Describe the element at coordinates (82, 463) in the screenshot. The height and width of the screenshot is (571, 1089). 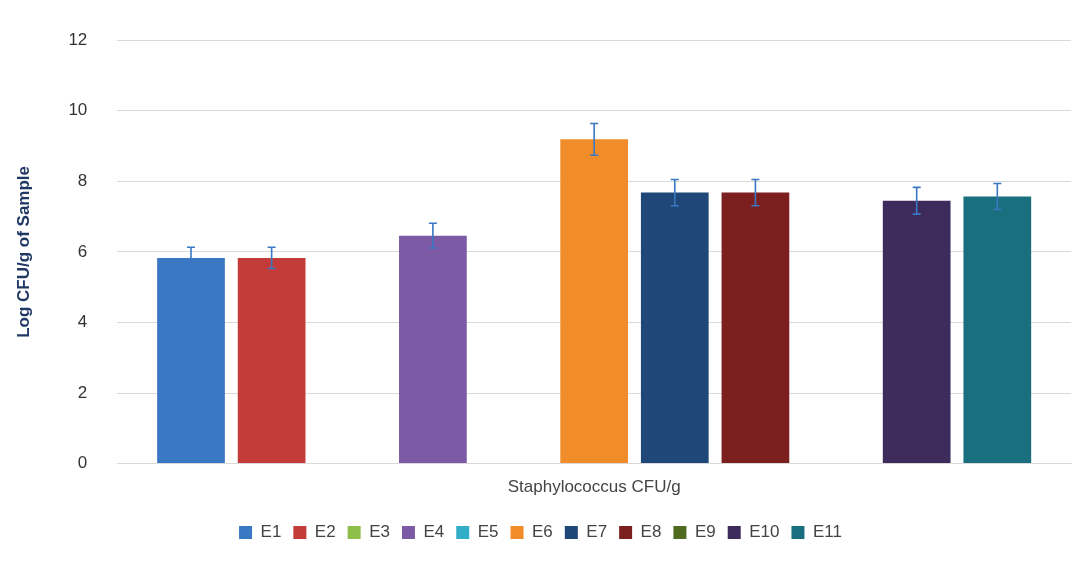
I see `y-tick-label: 0` at that location.